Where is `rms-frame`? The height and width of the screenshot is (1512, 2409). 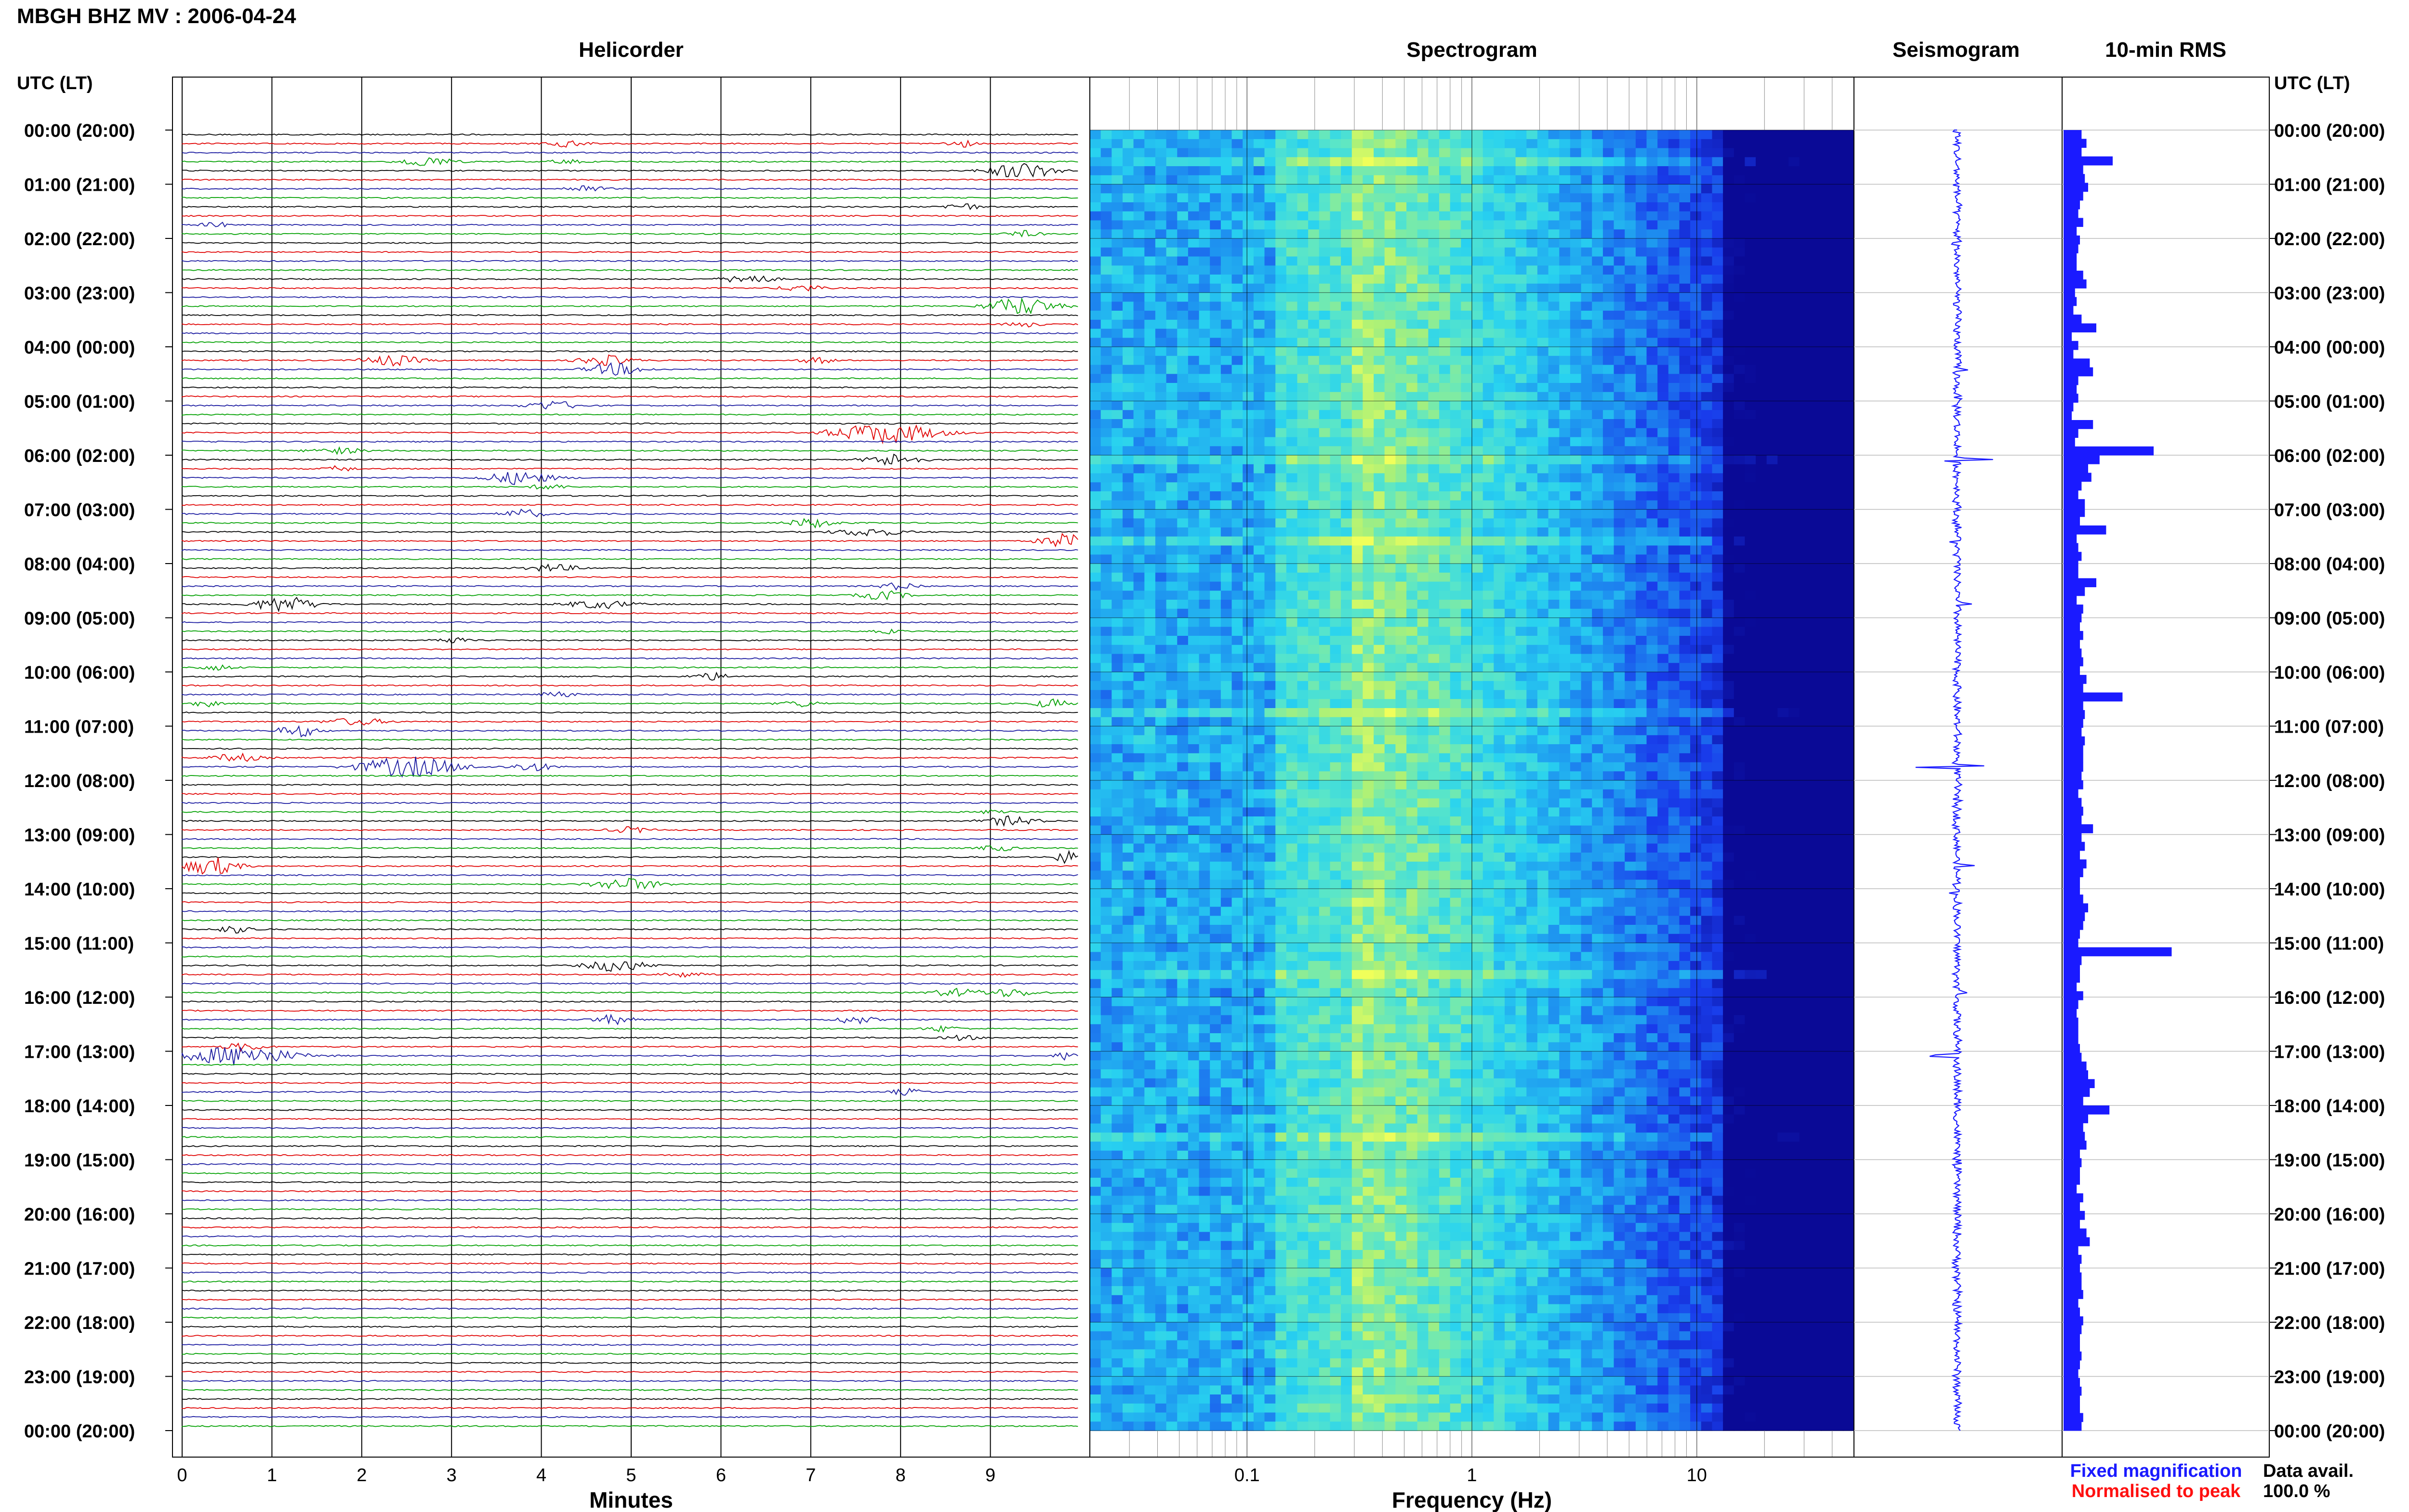 rms-frame is located at coordinates (2166, 767).